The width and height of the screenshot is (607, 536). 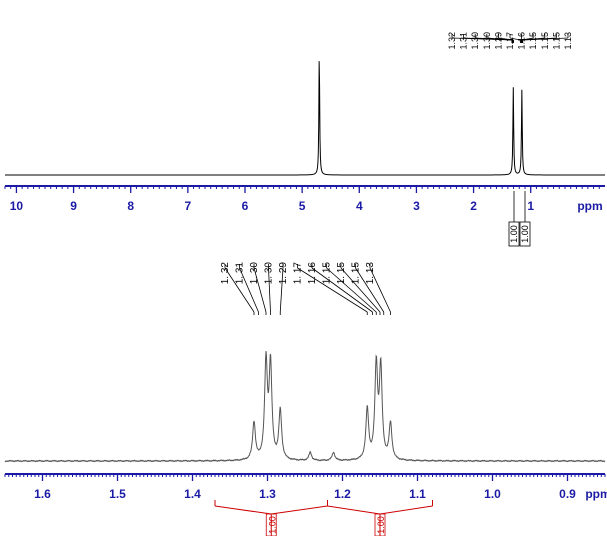 What do you see at coordinates (117, 494) in the screenshot?
I see `x-tick-label: 1.5` at bounding box center [117, 494].